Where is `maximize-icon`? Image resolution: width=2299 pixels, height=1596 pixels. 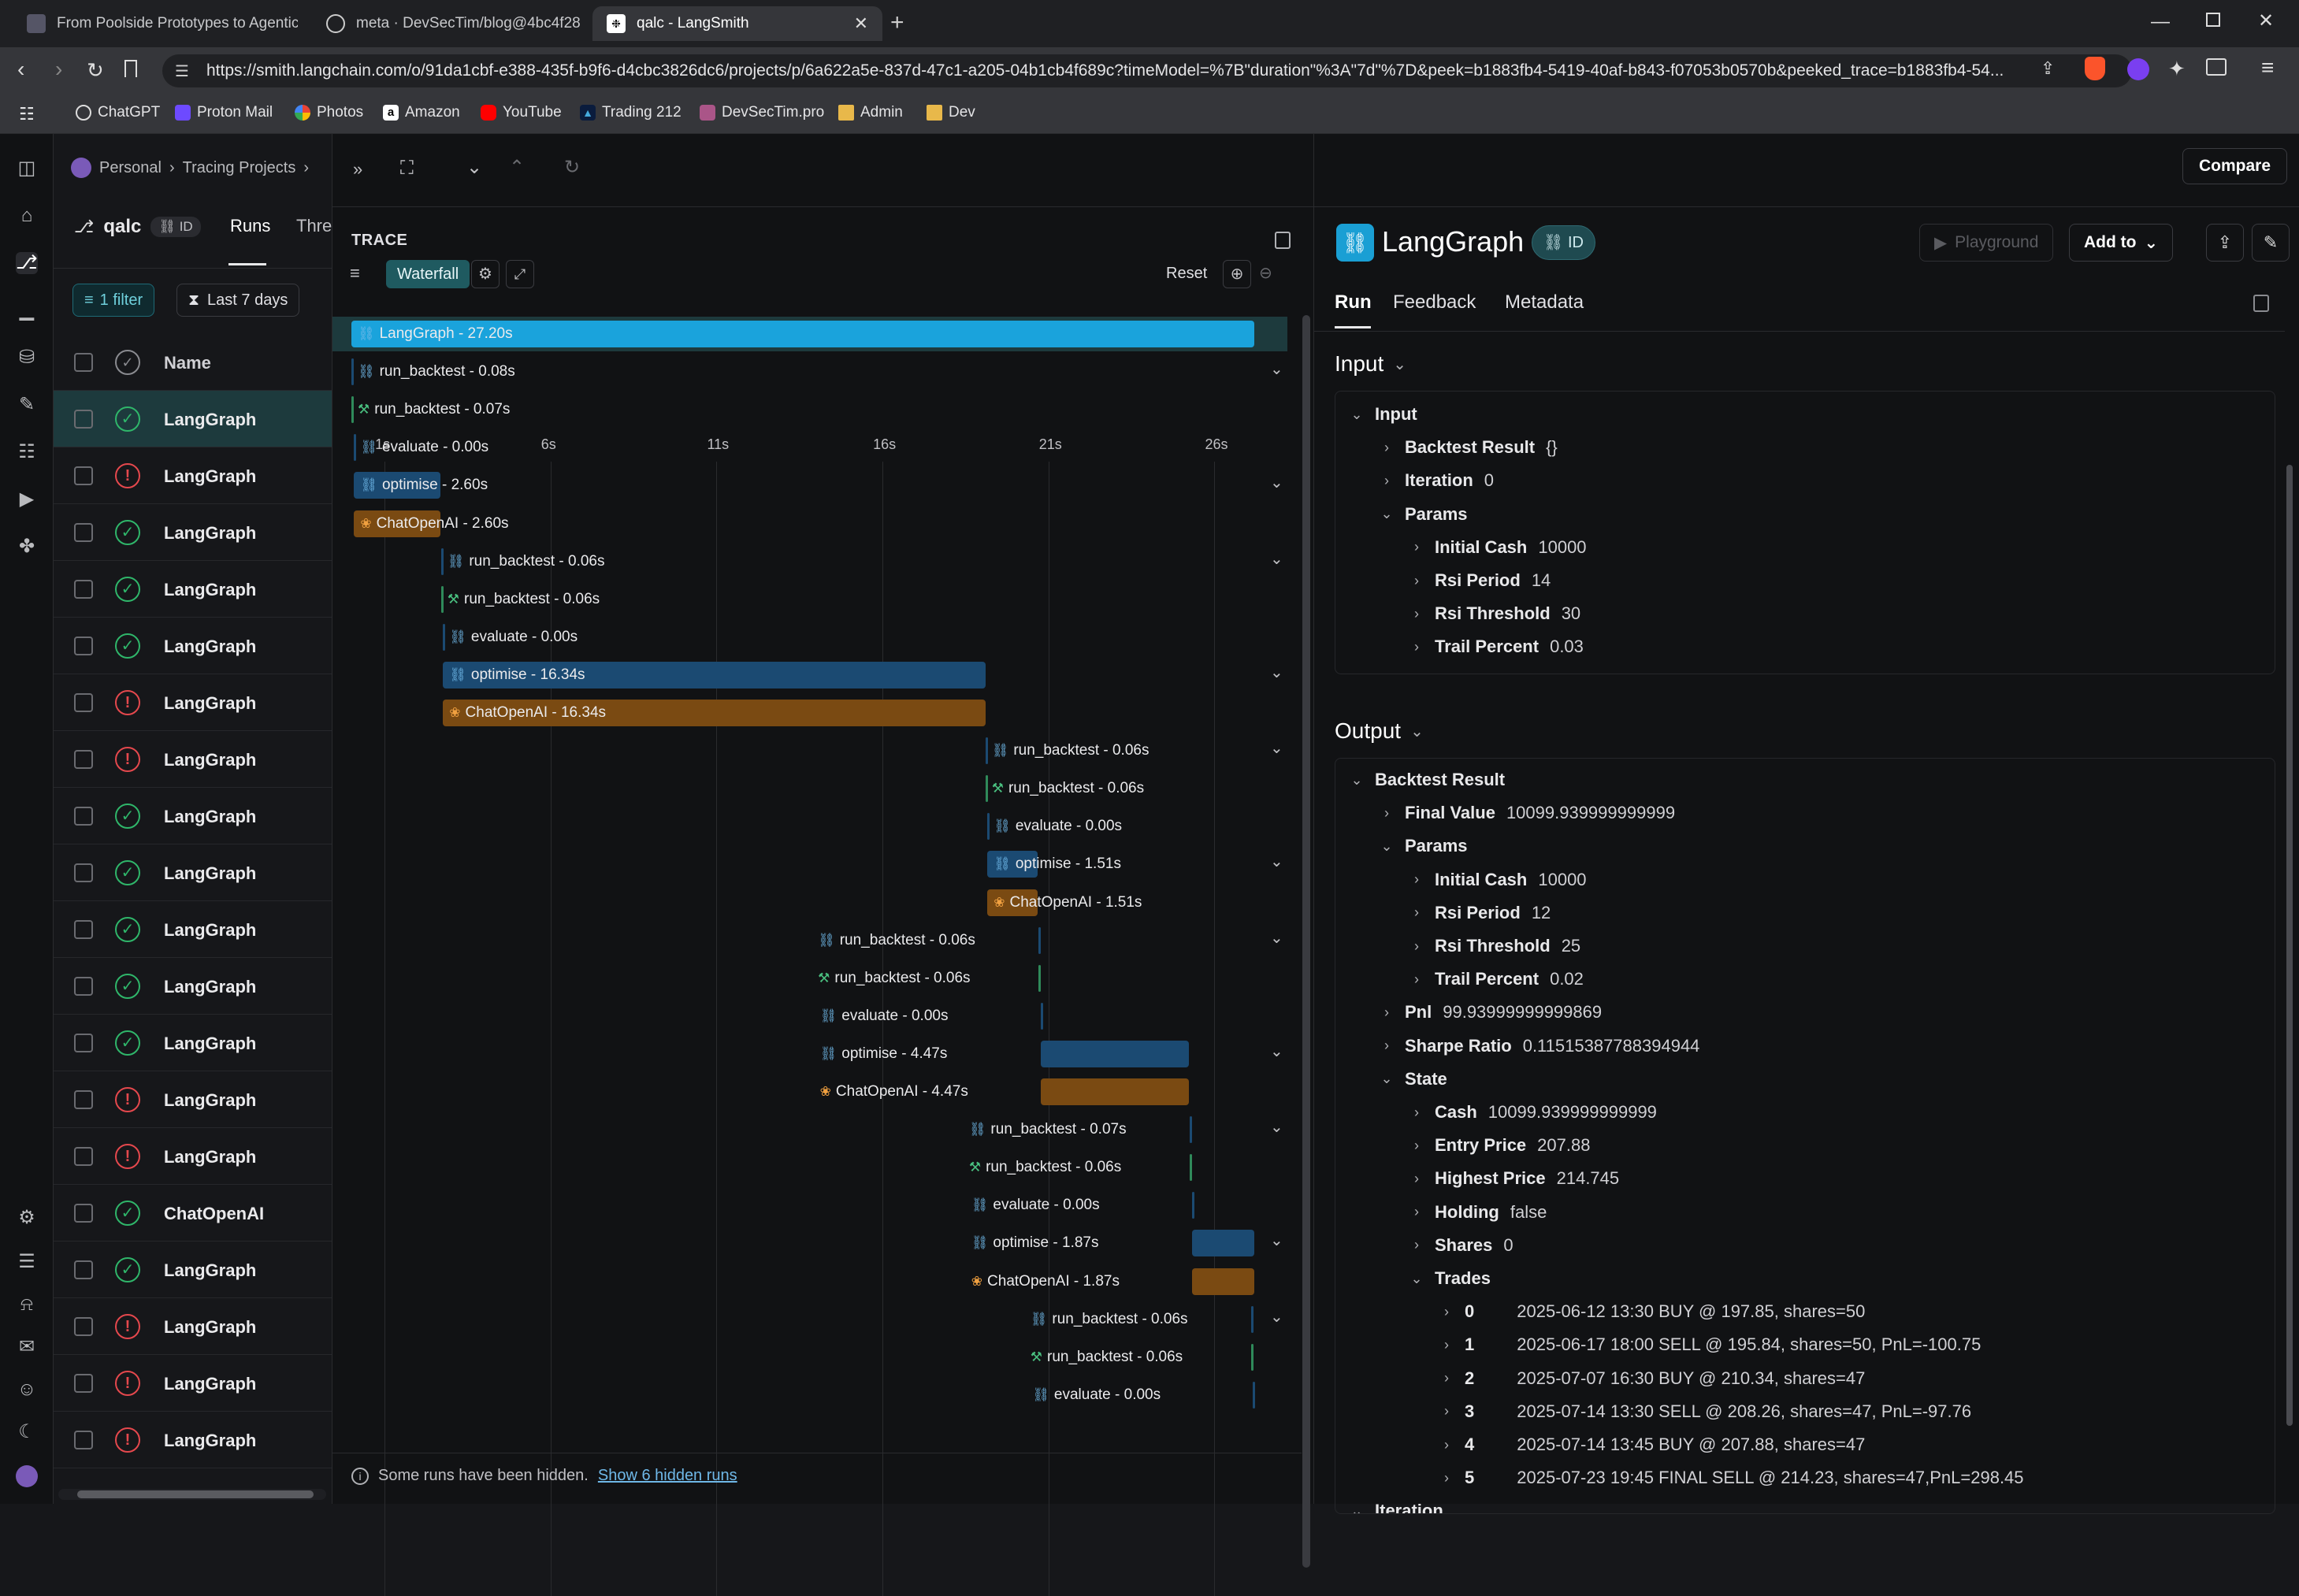 maximize-icon is located at coordinates (2213, 20).